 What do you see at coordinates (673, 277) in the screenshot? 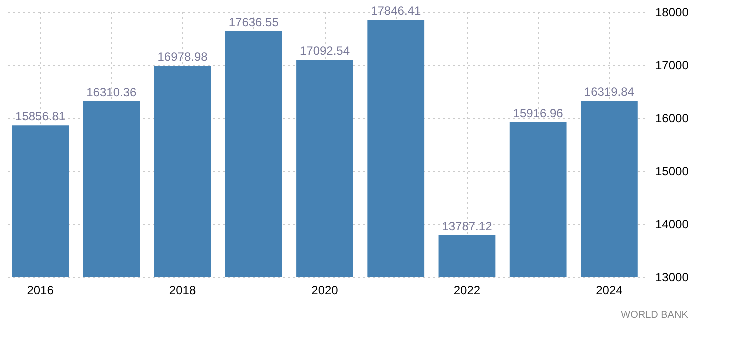
I see `y-tick-label: 13000` at bounding box center [673, 277].